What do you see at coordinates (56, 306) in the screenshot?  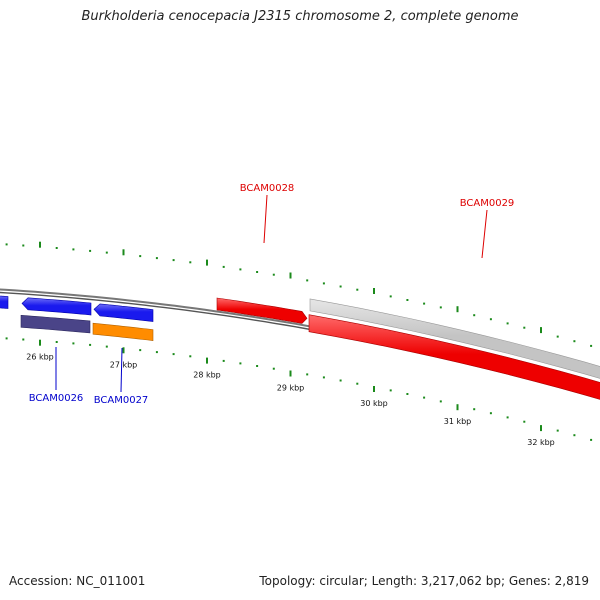 I see `gene-bcam0026-arrow` at bounding box center [56, 306].